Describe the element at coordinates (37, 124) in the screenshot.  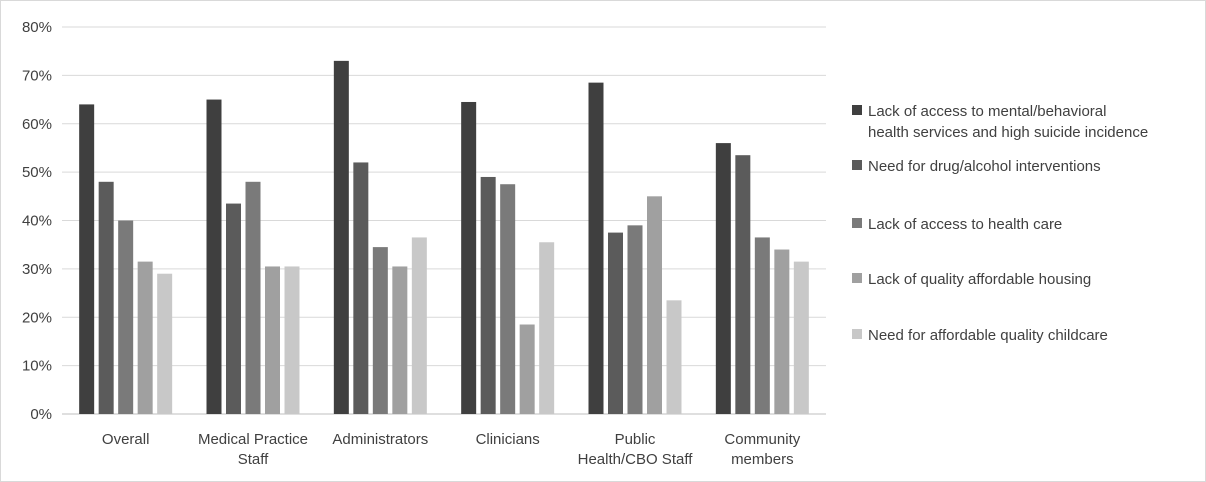
I see `y-tick-label: 60%` at that location.